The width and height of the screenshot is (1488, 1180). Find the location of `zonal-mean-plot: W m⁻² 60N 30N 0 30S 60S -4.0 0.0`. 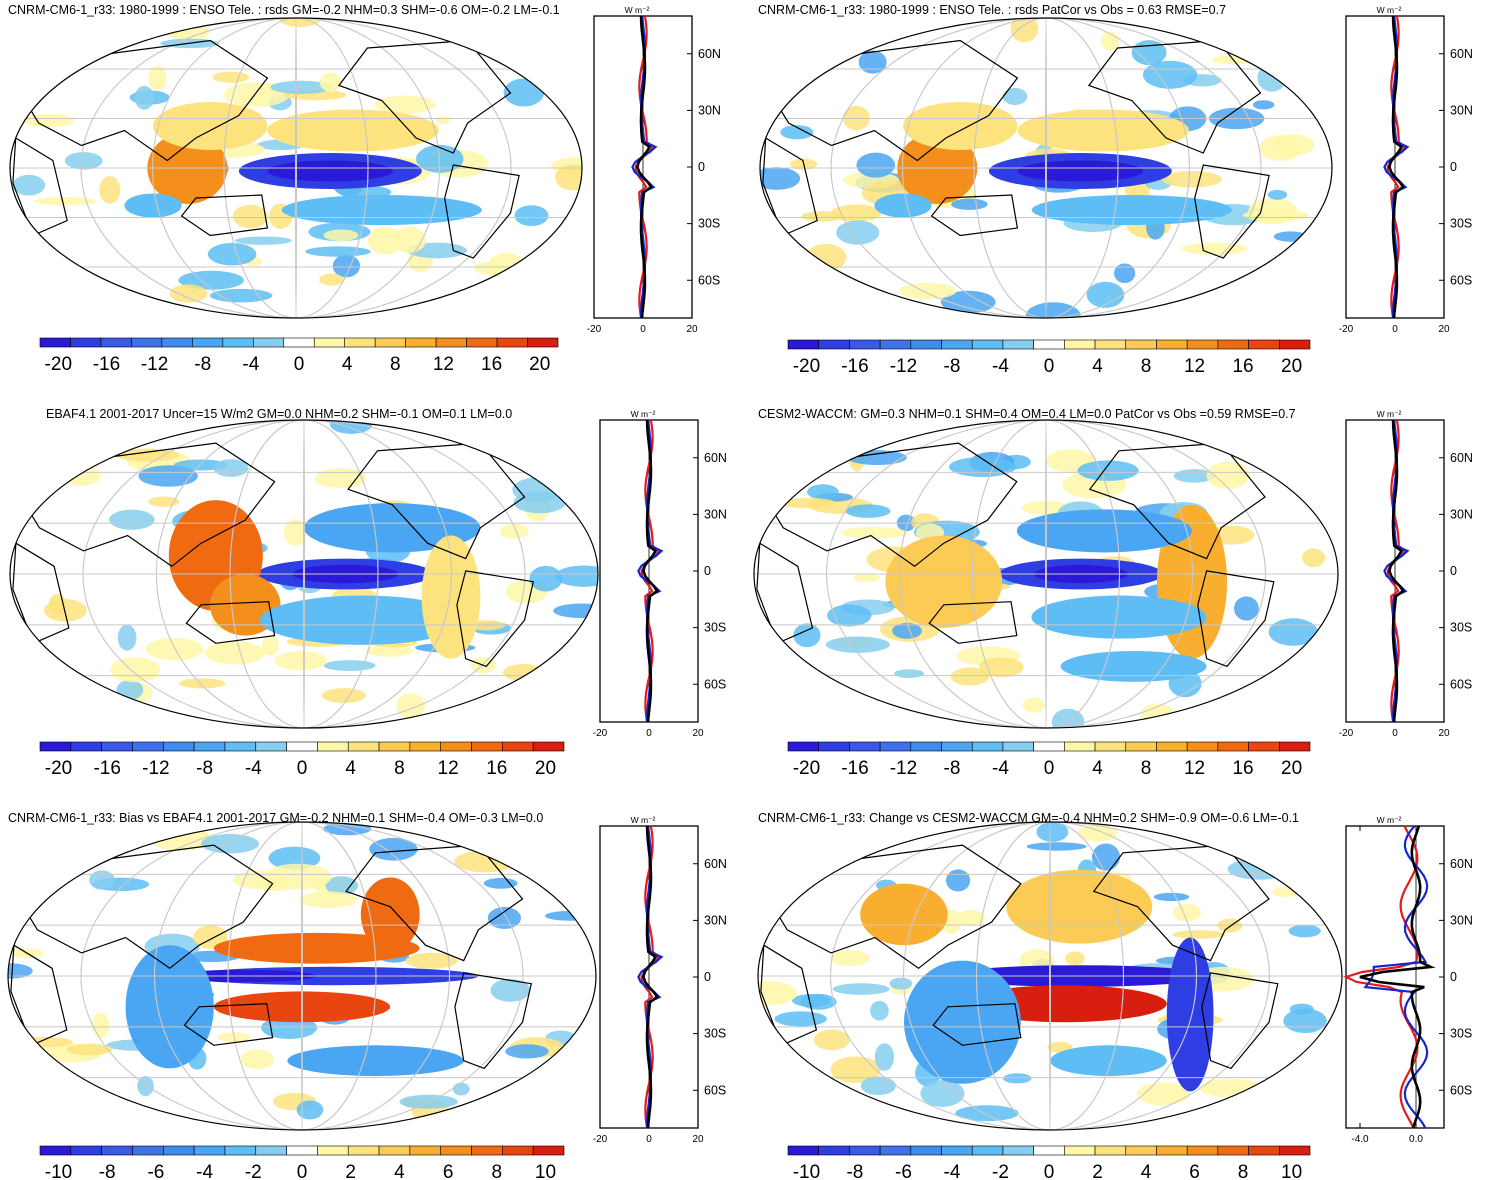

zonal-mean-plot: W m⁻² 60N 30N 0 30S 60S -4.0 0.0 is located at coordinates (1407, 980).